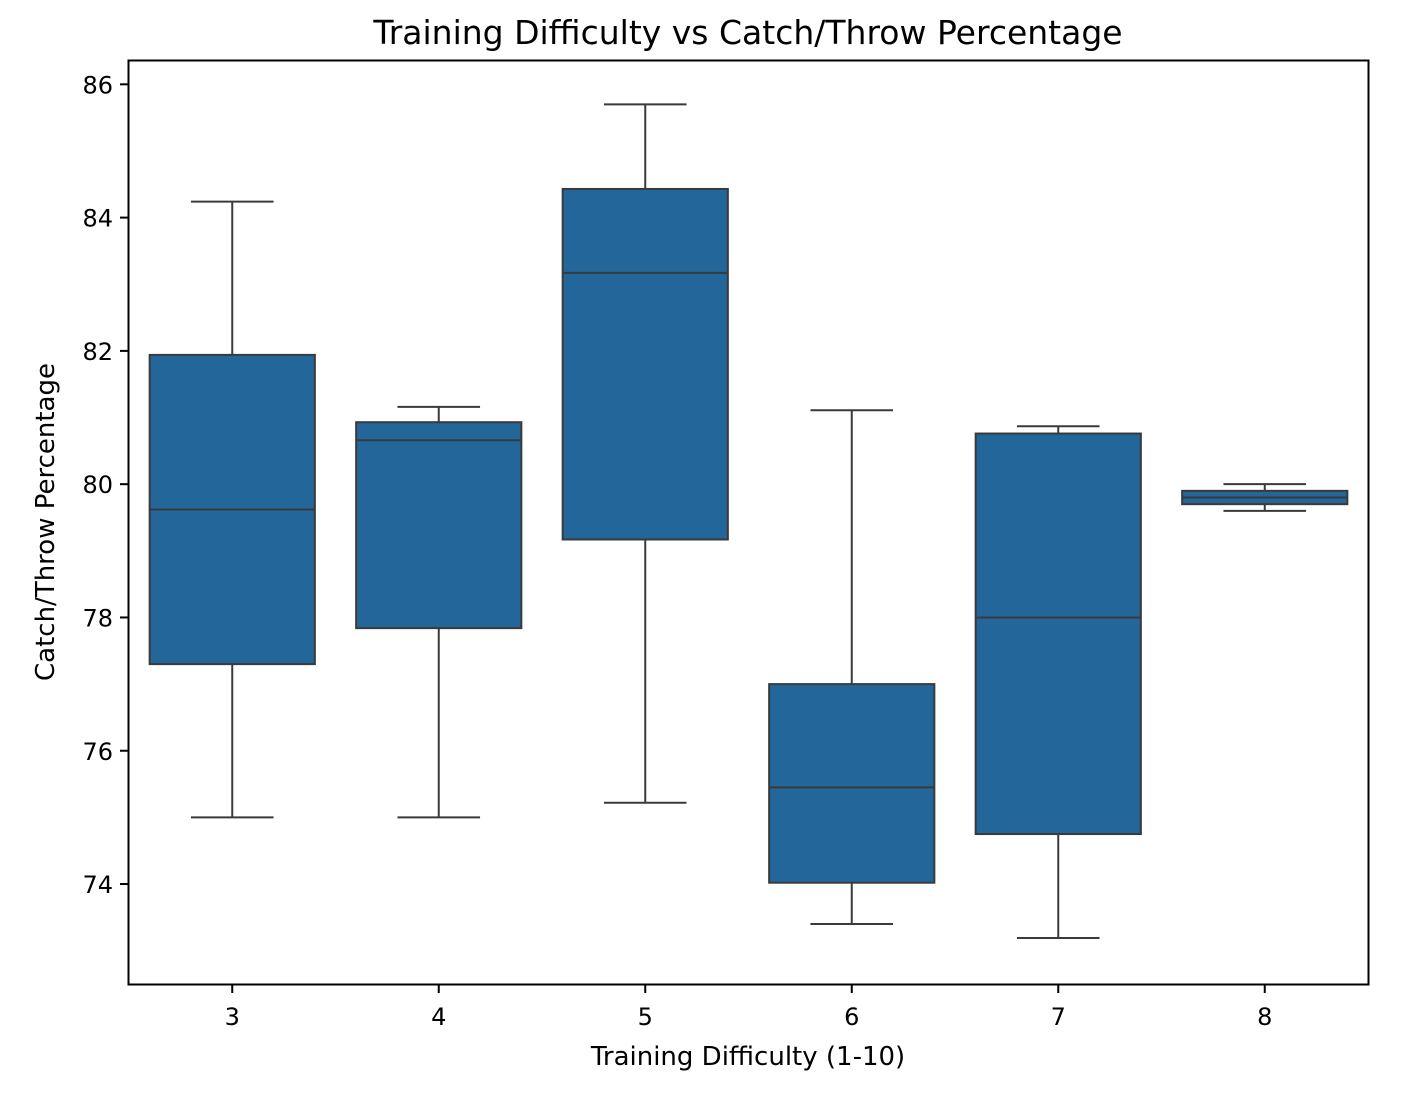 The height and width of the screenshot is (1098, 1412). What do you see at coordinates (645, 1017) in the screenshot?
I see `x-tick-label: 5` at bounding box center [645, 1017].